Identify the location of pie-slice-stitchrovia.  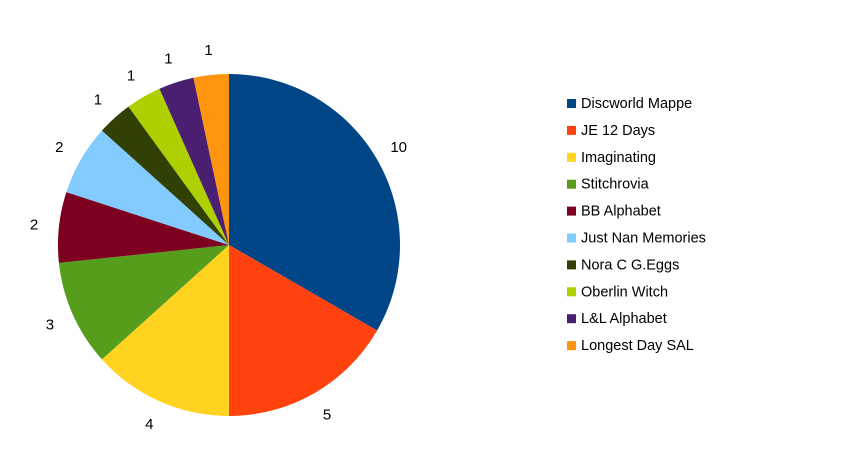
(143, 302).